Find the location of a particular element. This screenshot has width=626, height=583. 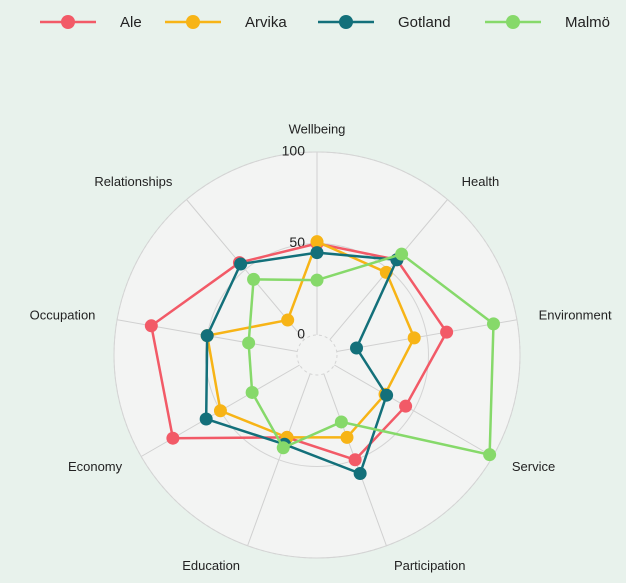

axis-label: Occupation is located at coordinates (63, 314).